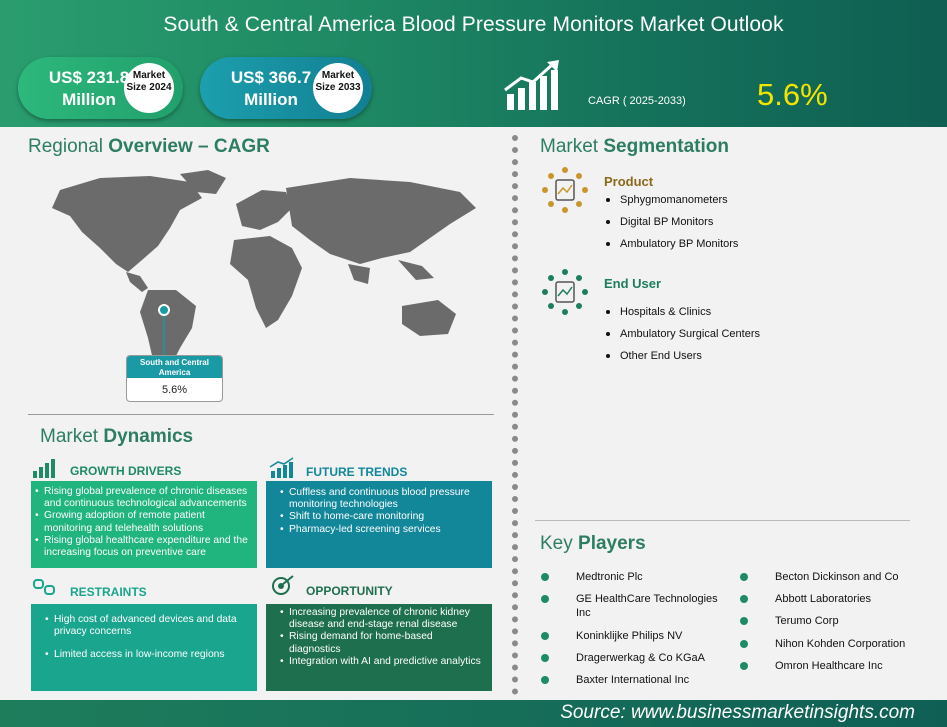  What do you see at coordinates (383, 530) in the screenshot?
I see `list-item: Pharmacy-led screening services` at bounding box center [383, 530].